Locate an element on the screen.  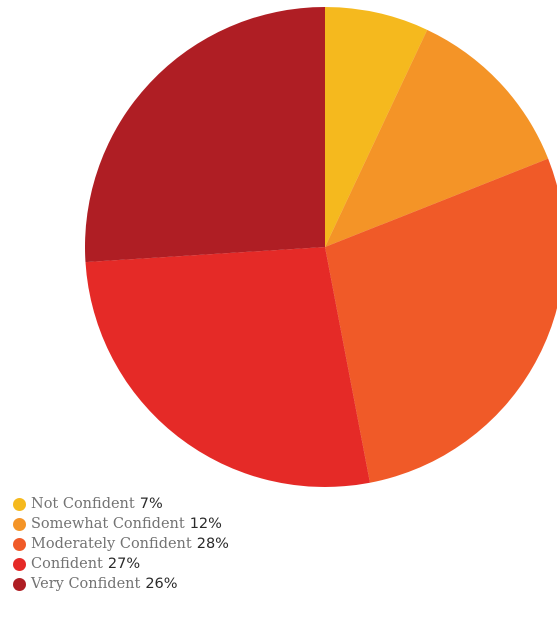
pie-slice-not-confident is located at coordinates (376, 127).